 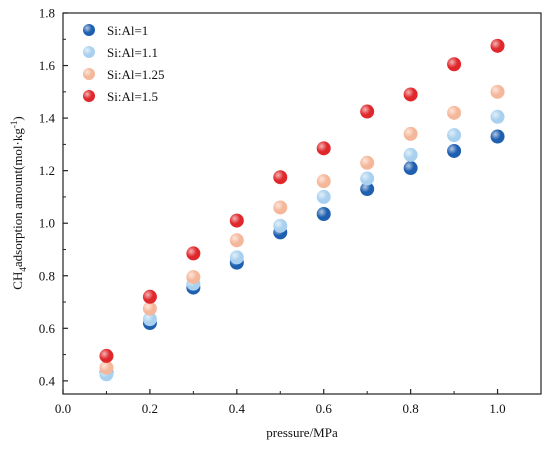 What do you see at coordinates (47, 223) in the screenshot?
I see `y-tick-label: 1.0` at bounding box center [47, 223].